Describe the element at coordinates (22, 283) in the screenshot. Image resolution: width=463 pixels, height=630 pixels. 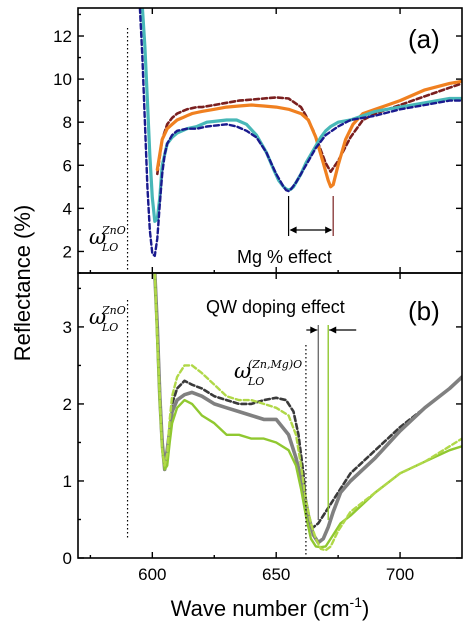
I see `y-axis-title: Reflectance (%)` at that location.